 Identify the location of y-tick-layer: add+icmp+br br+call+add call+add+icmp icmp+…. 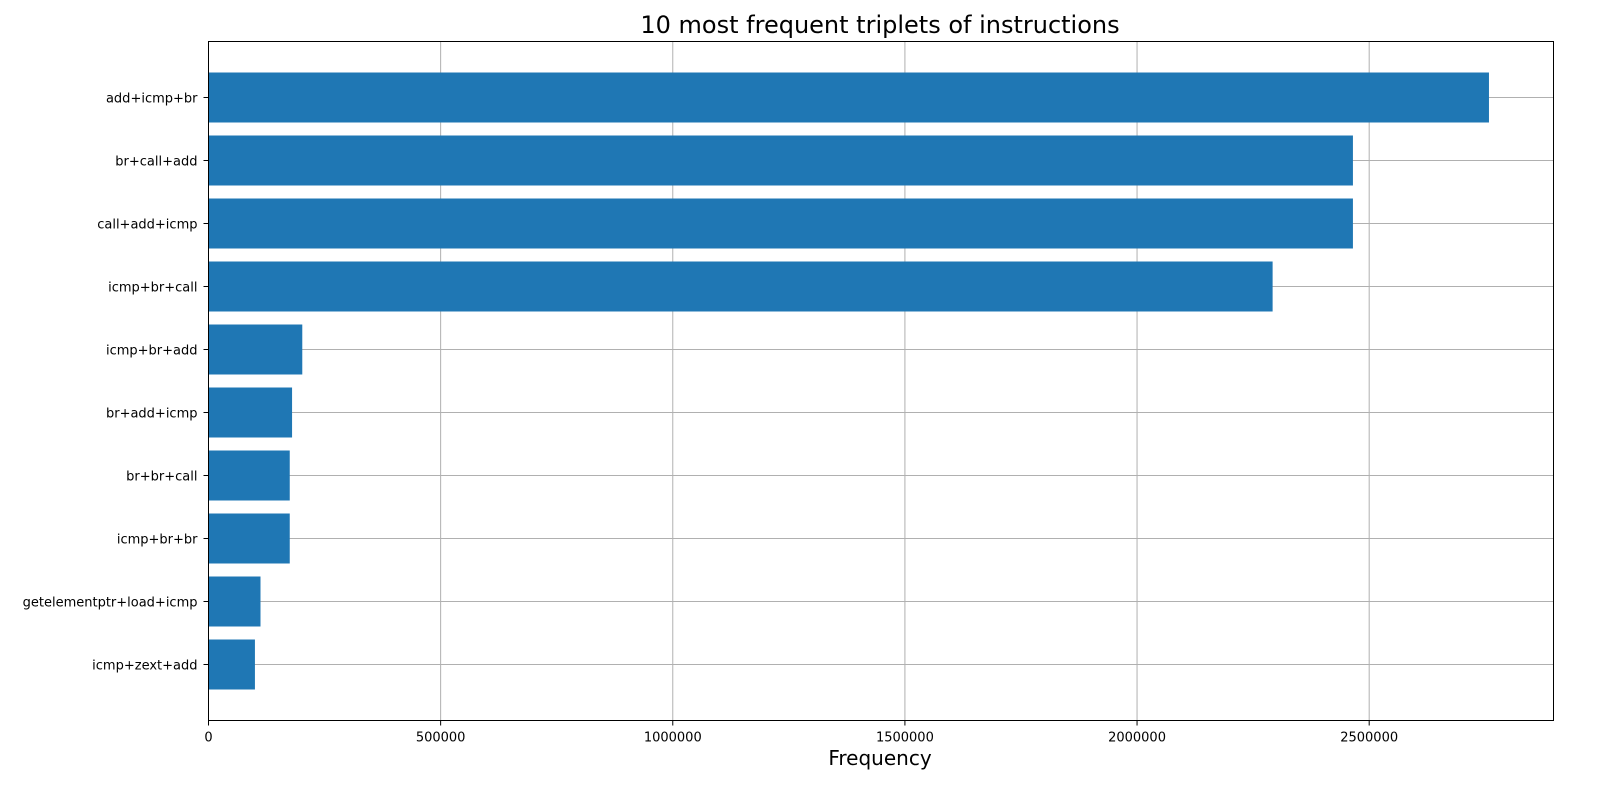
(116, 383).